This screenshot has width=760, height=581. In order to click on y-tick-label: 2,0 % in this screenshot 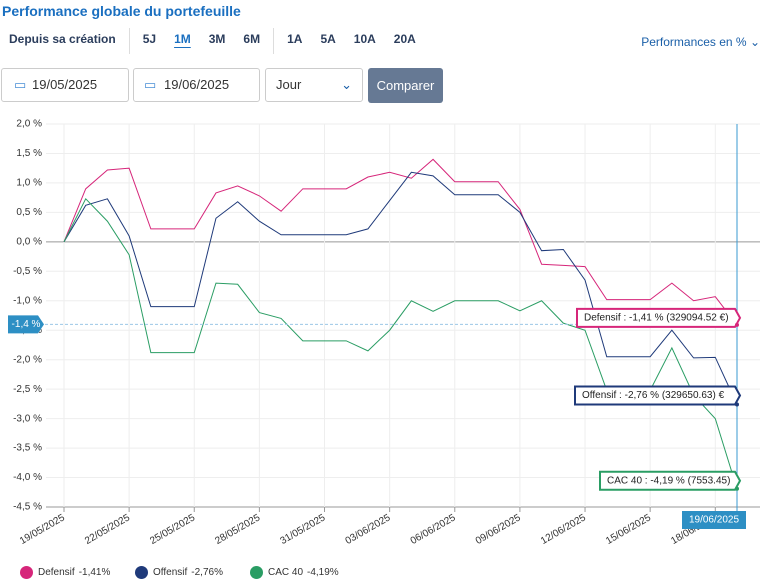, I will do `click(29, 124)`.